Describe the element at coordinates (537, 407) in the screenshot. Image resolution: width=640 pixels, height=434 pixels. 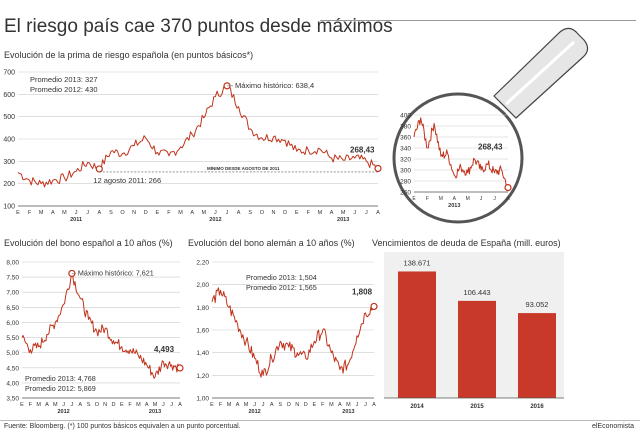
I see `bar-category-label: 2016` at that location.